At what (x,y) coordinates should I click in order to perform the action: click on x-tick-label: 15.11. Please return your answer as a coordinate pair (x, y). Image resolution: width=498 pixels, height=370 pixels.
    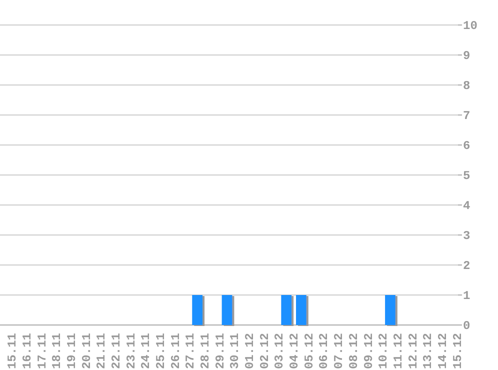
    Looking at the image, I should click on (13, 351).